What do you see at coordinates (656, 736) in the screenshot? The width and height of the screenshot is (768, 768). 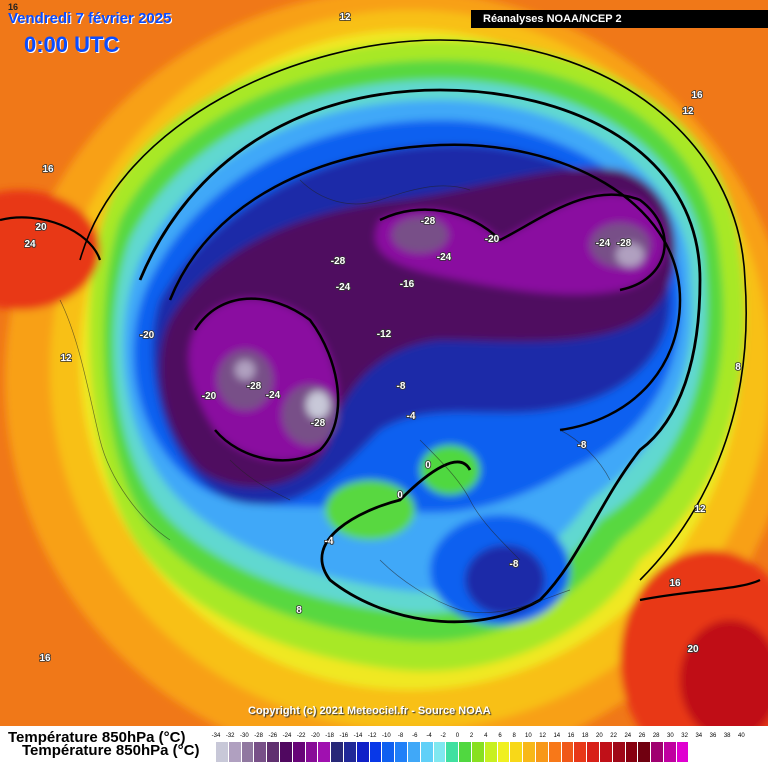 I see `legend-tick: 28` at bounding box center [656, 736].